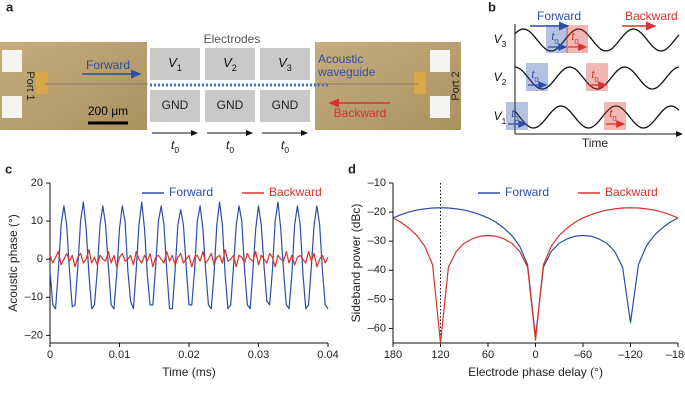  I want to click on x-tick-label: –180, so click(675, 355).